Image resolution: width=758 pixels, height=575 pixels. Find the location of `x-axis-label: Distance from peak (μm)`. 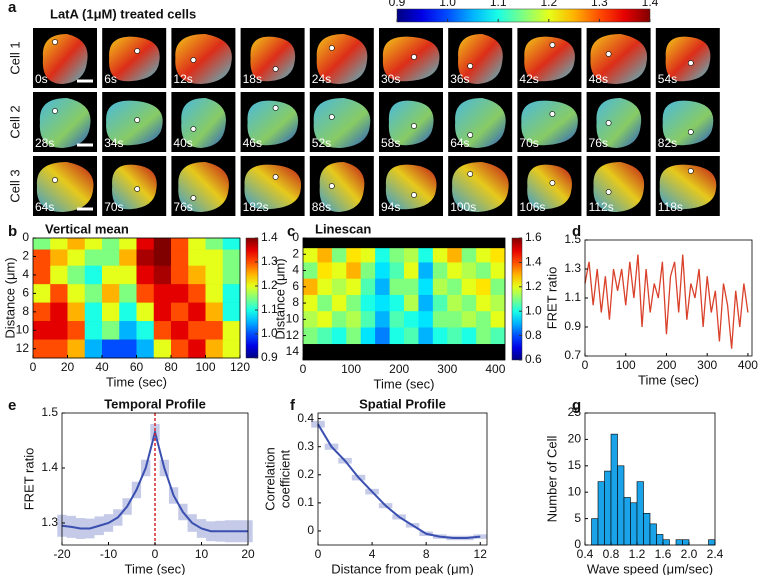

x-axis-label: Distance from peak (μm) is located at coordinates (402, 568).